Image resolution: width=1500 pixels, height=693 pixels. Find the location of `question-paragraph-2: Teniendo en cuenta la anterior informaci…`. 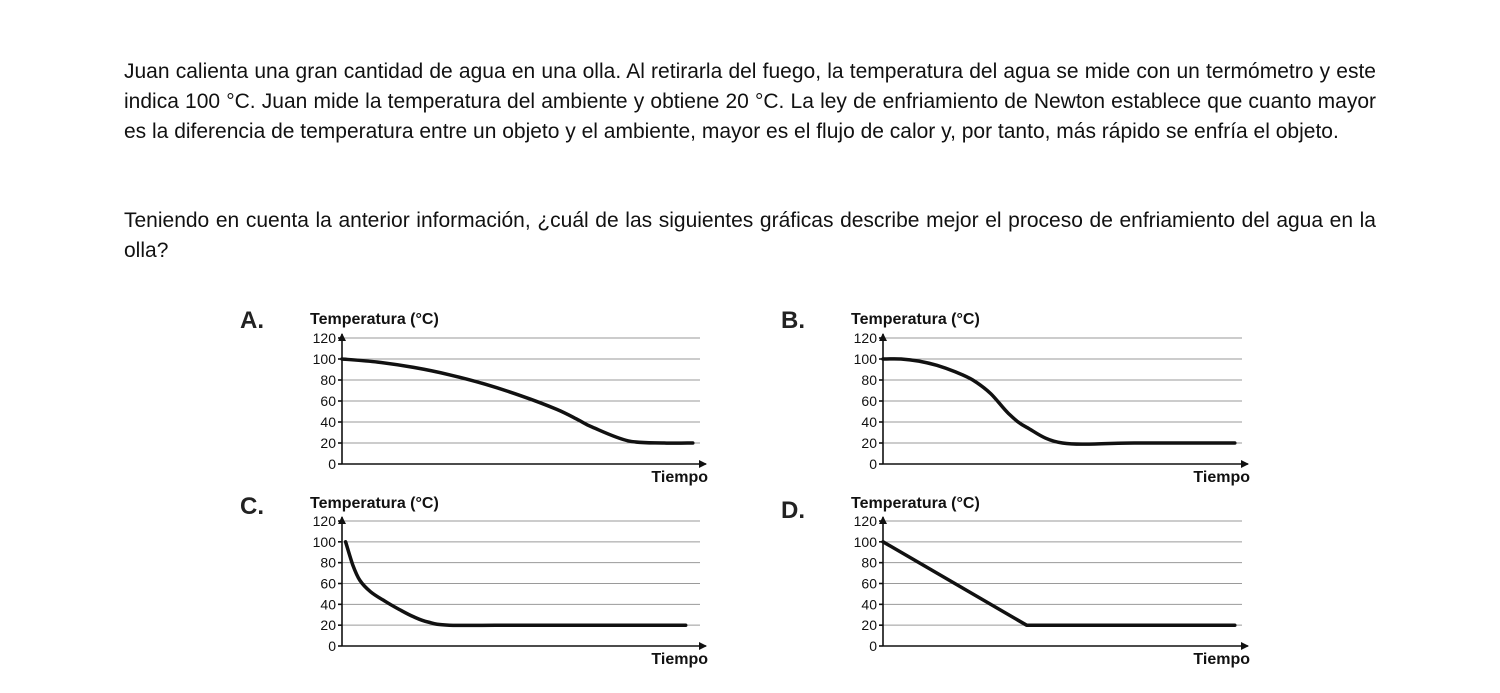

question-paragraph-2: Teniendo en cuenta la anterior informaci… is located at coordinates (750, 235).